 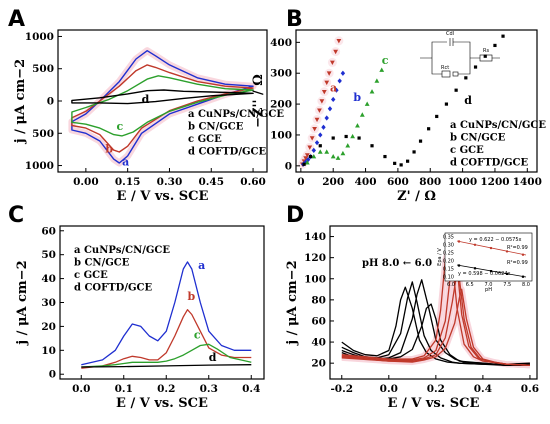 What do you see at coordinates (315, 237) in the screenshot?
I see `y-tick-label: 140` at bounding box center [315, 237].